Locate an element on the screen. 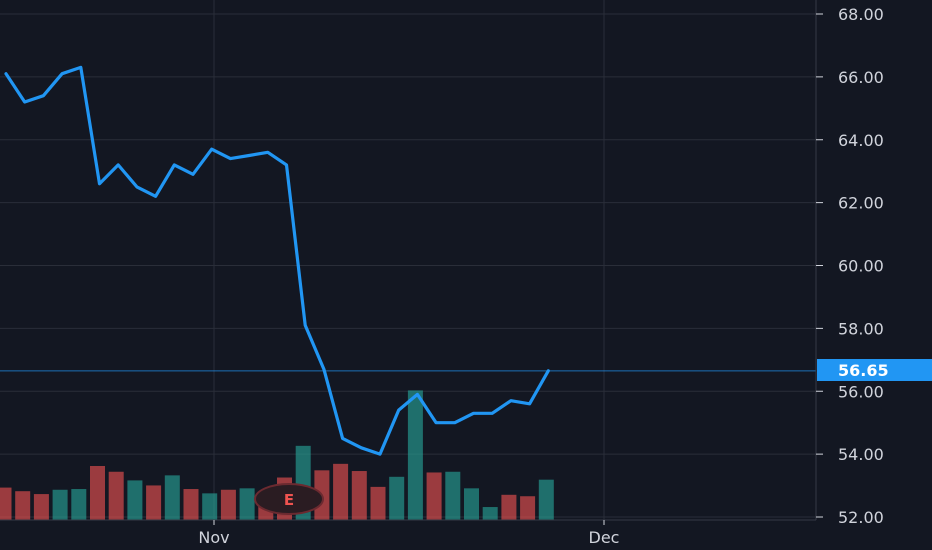 This screenshot has width=932, height=550. last-price-label: 56.65 is located at coordinates (863, 370).